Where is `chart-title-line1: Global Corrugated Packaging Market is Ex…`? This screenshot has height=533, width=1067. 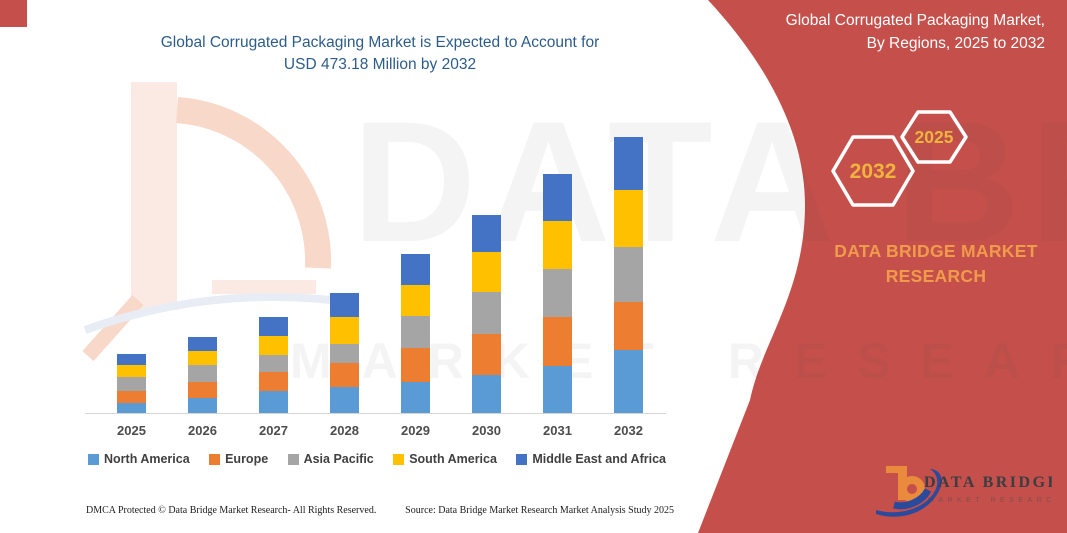
chart-title-line1: Global Corrugated Packaging Market is Ex… is located at coordinates (380, 42).